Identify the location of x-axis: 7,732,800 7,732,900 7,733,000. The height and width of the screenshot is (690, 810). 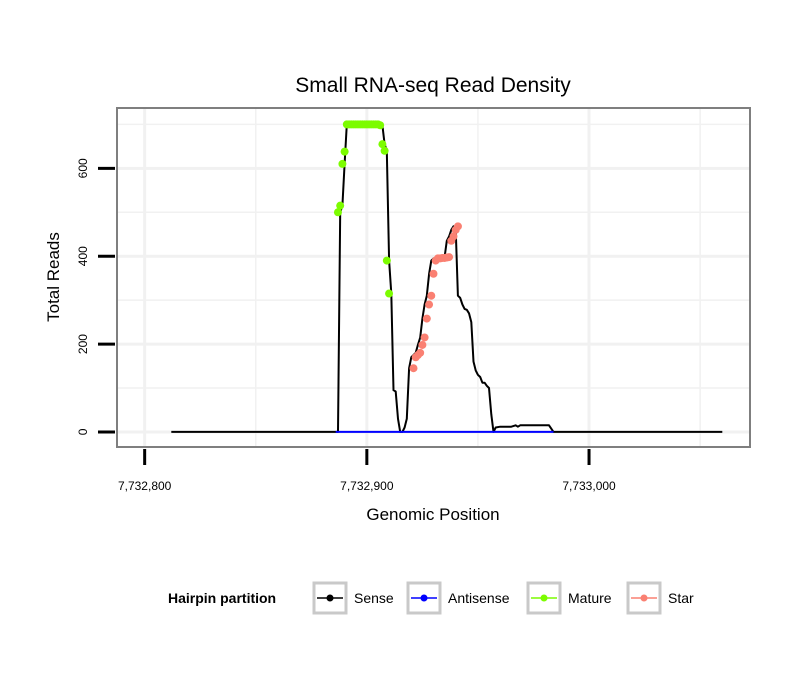
(367, 471).